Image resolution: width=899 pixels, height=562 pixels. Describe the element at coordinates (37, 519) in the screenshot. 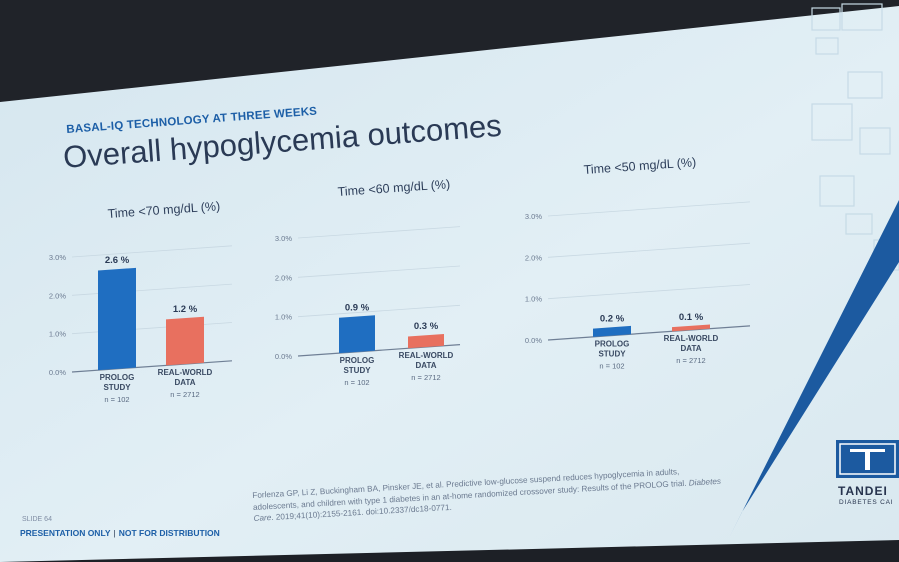

I see `slide-number: SLIDE 64` at that location.